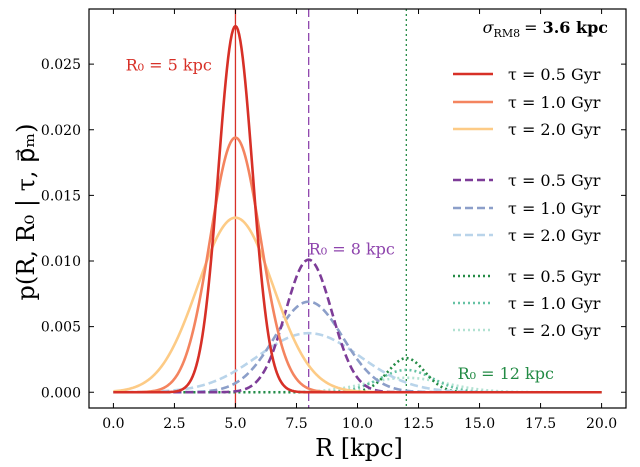 The height and width of the screenshot is (467, 640). What do you see at coordinates (61, 393) in the screenshot?
I see `y-tick-label: 0.000` at bounding box center [61, 393].